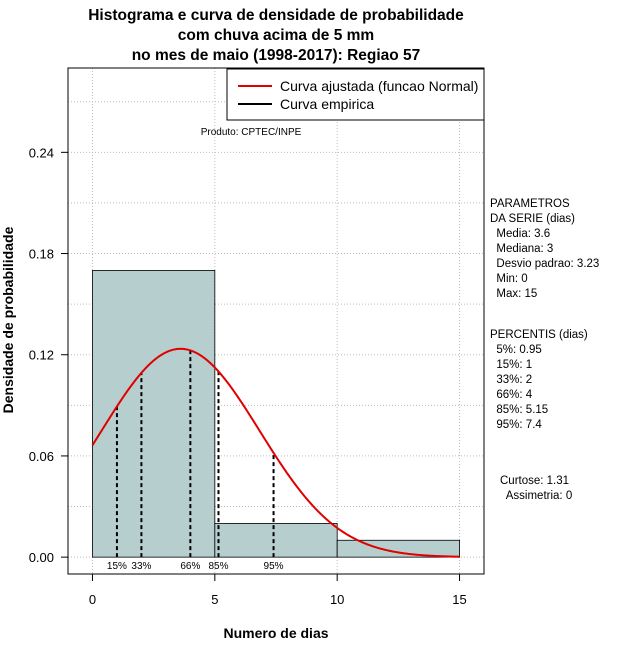 Image resolution: width=640 pixels, height=660 pixels. I want to click on percentile-label: 33%, so click(141, 566).